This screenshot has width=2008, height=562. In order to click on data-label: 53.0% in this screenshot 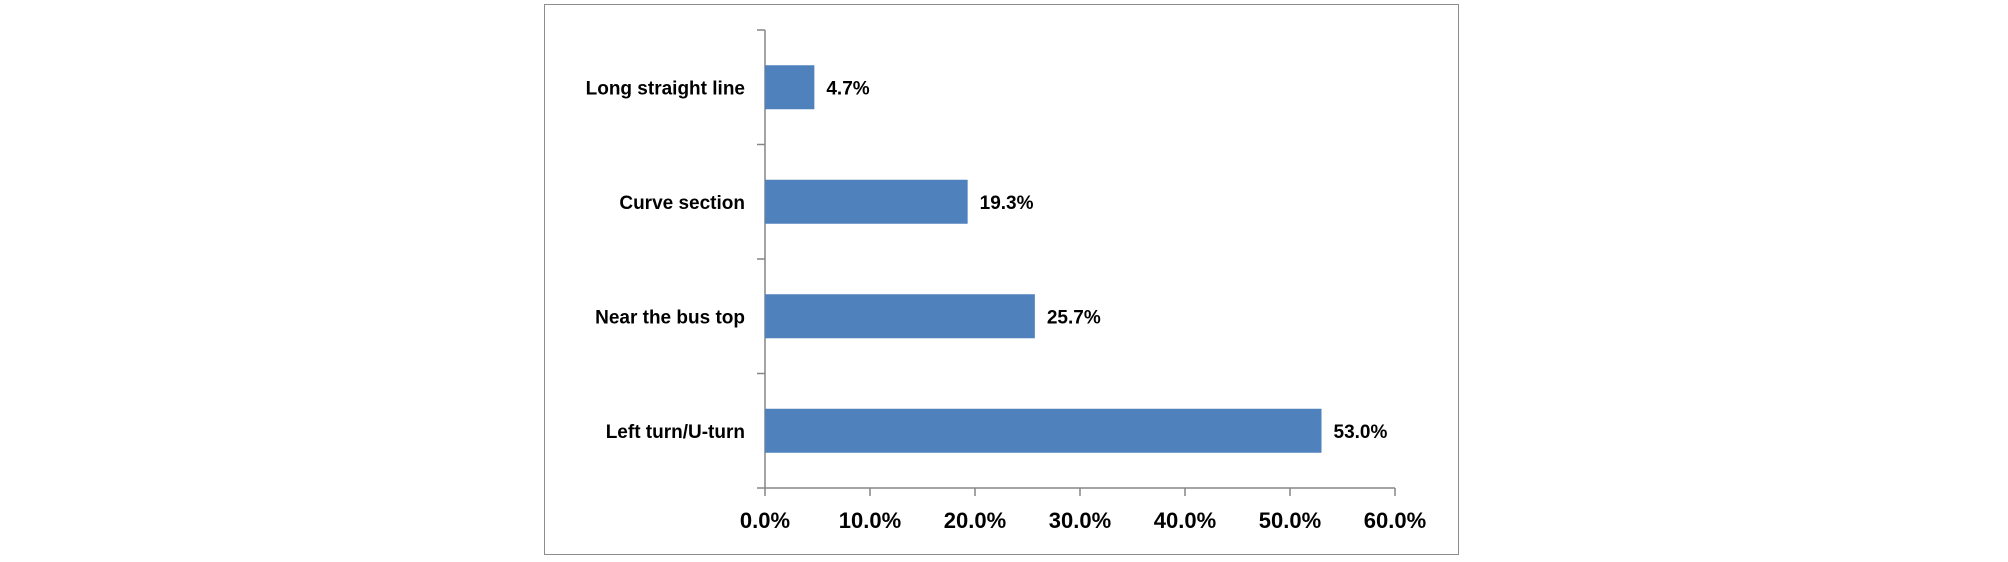, I will do `click(1361, 432)`.